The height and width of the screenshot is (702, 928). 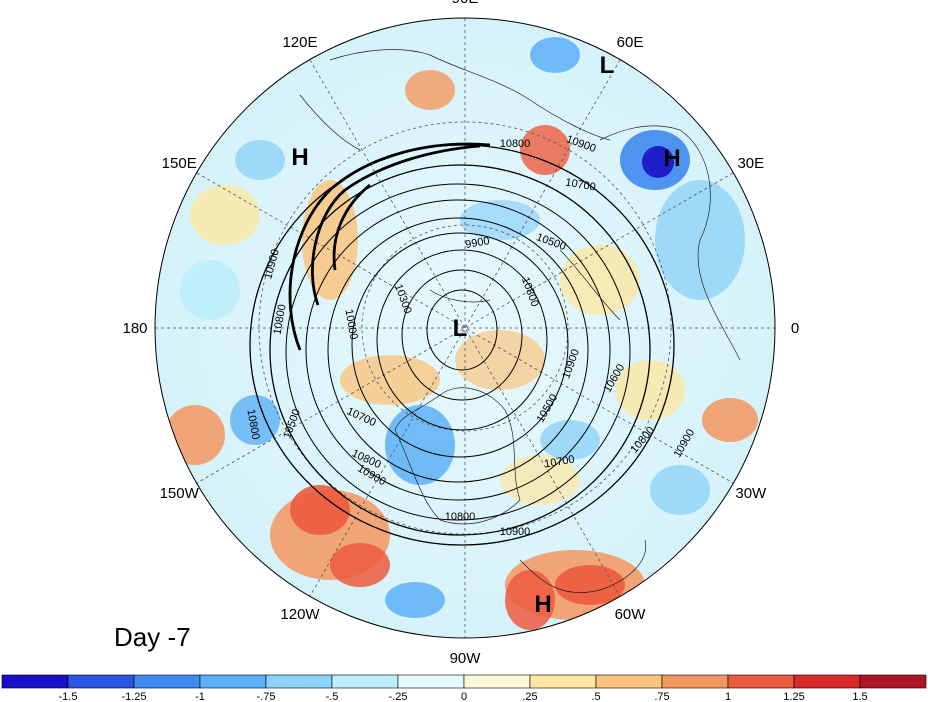 I want to click on jet-contours, so click(x=389, y=246).